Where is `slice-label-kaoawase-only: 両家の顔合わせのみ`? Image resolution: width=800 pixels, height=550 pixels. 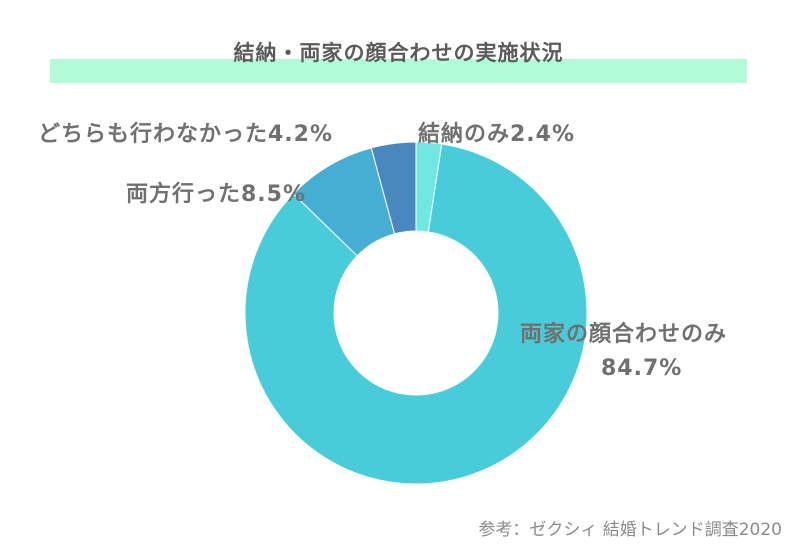 slice-label-kaoawase-only: 両家の顔合わせのみ is located at coordinates (624, 334).